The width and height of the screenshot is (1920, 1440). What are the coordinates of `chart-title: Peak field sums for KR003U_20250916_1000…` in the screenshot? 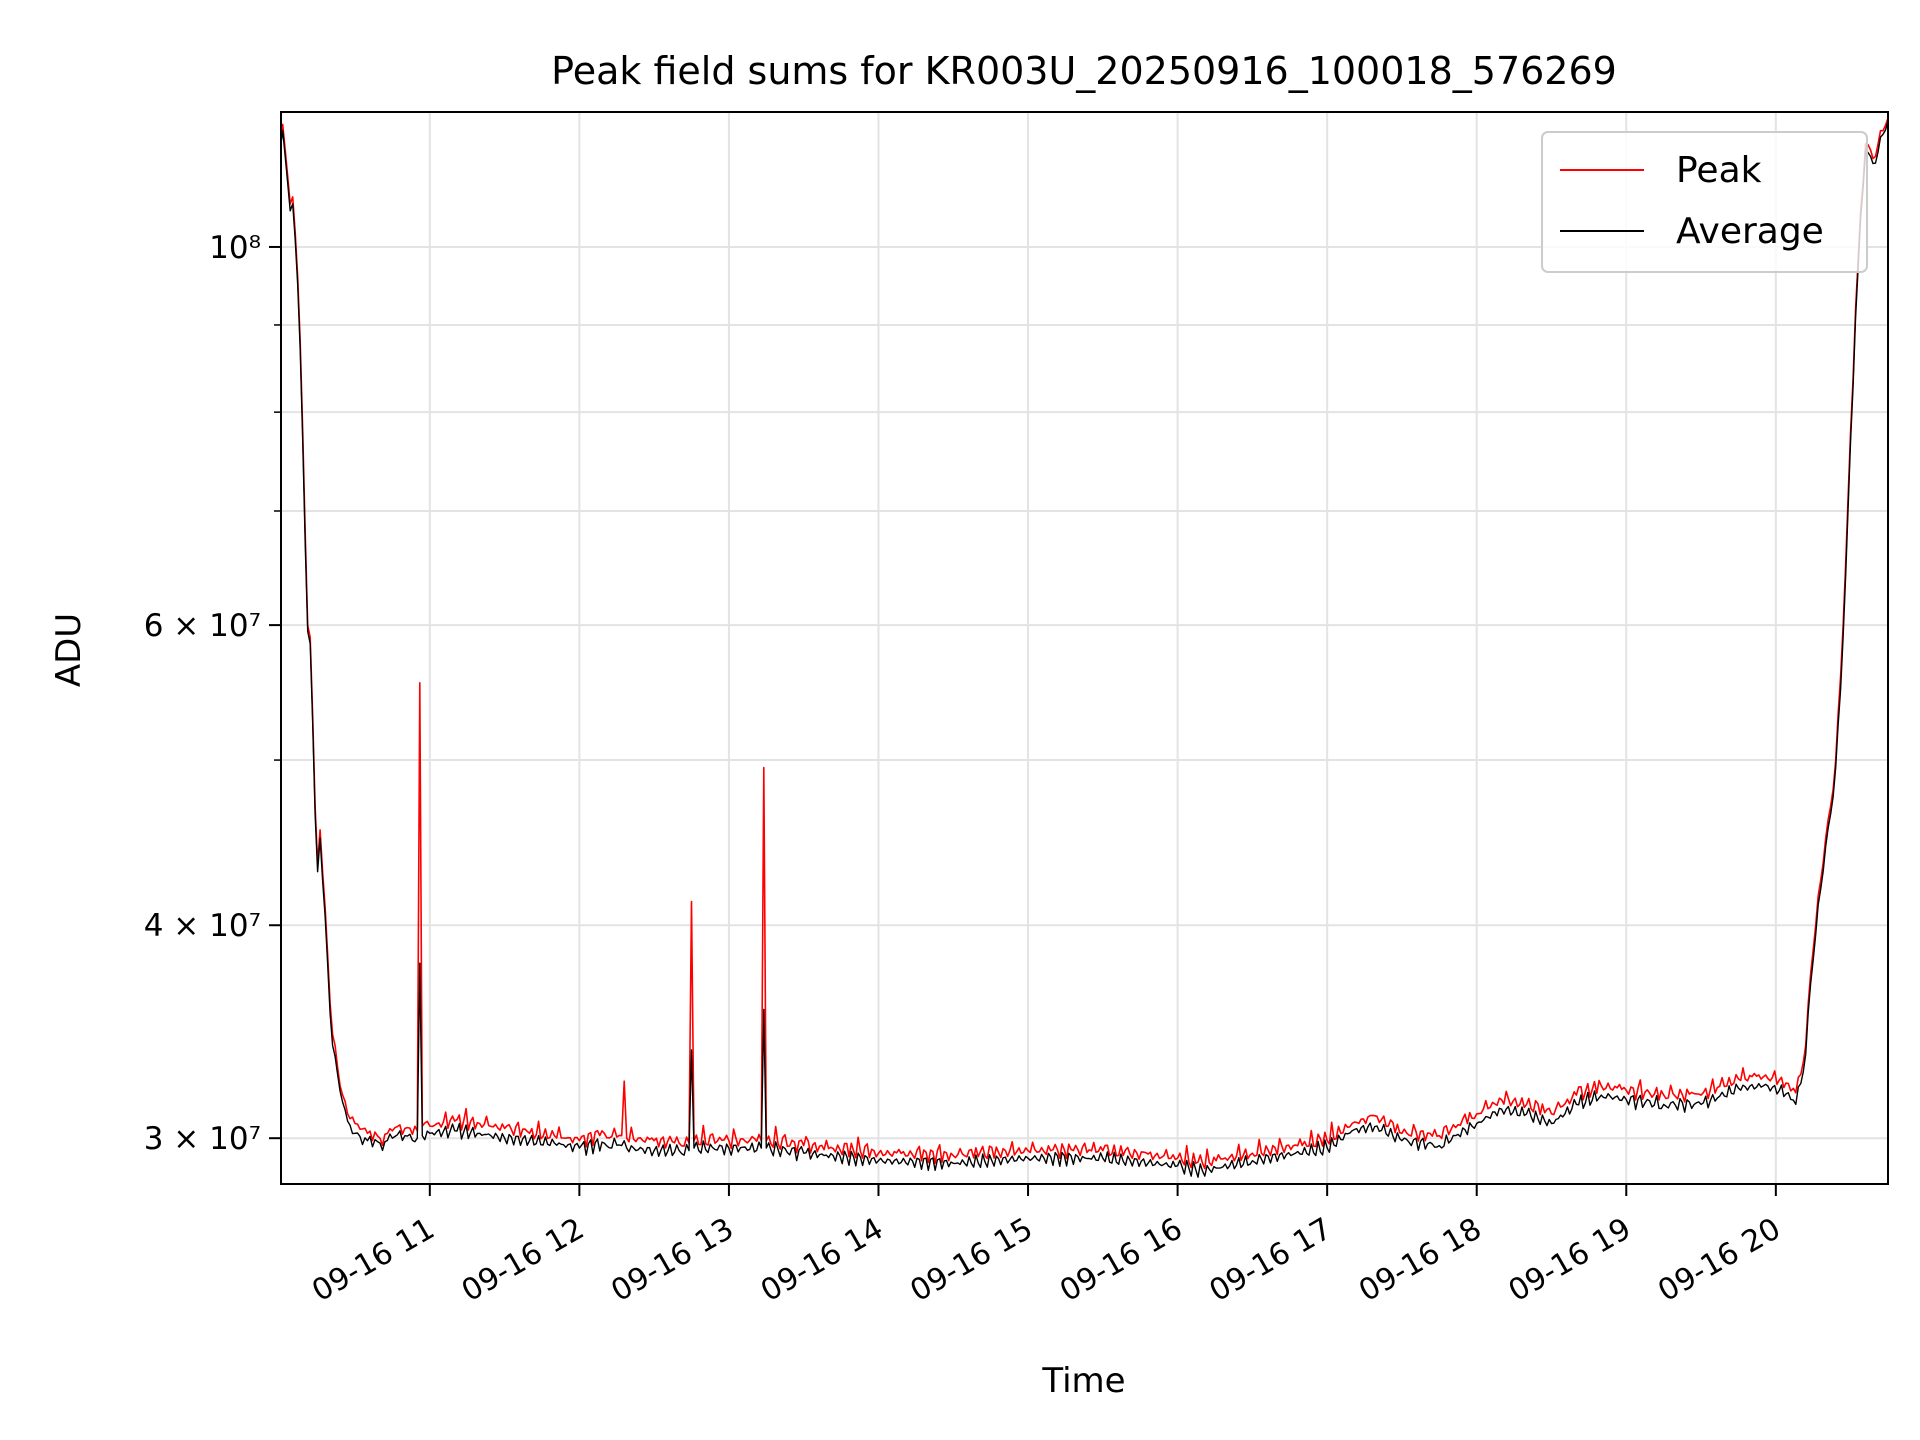 It's located at (1084, 71).